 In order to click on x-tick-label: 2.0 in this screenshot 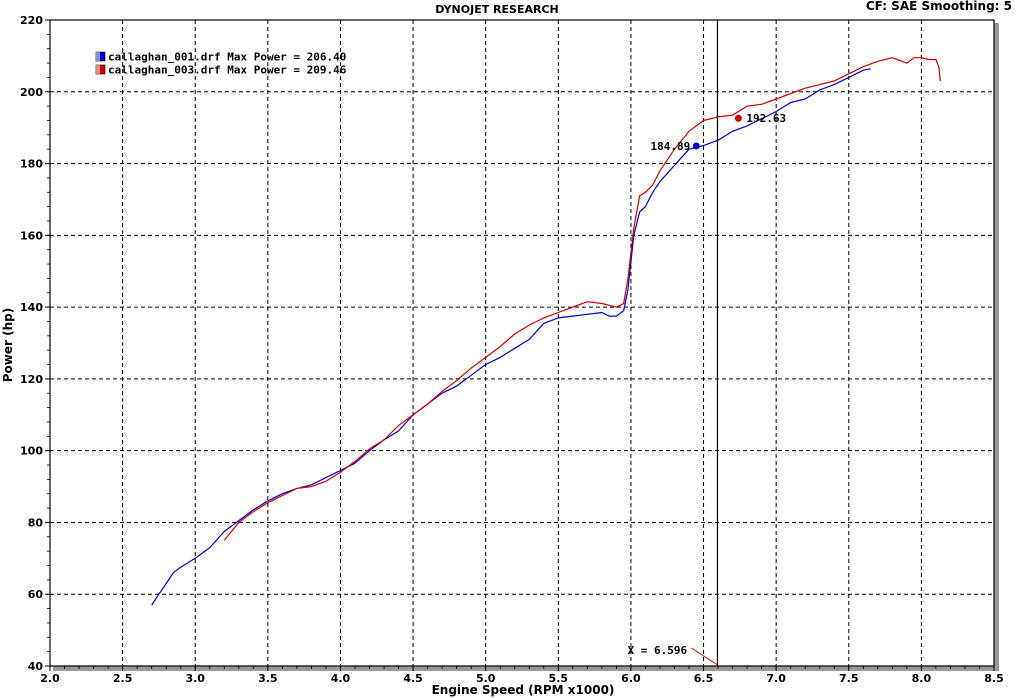, I will do `click(50, 678)`.